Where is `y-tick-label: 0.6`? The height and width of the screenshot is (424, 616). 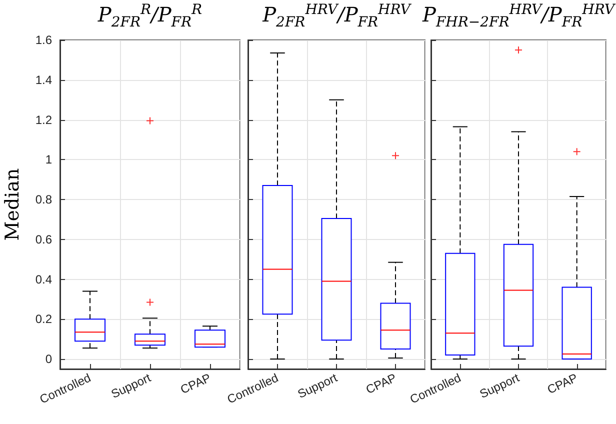 y-tick-label: 0.6 is located at coordinates (43, 239).